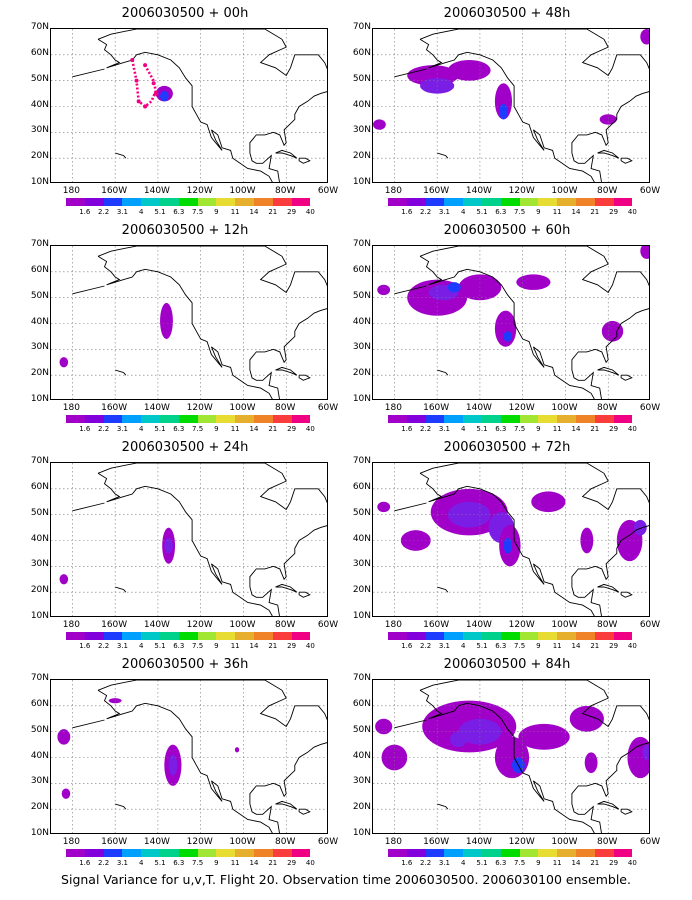 The image size is (692, 900). Describe the element at coordinates (393, 842) in the screenshot. I see `lon-tick-label: 180` at that location.